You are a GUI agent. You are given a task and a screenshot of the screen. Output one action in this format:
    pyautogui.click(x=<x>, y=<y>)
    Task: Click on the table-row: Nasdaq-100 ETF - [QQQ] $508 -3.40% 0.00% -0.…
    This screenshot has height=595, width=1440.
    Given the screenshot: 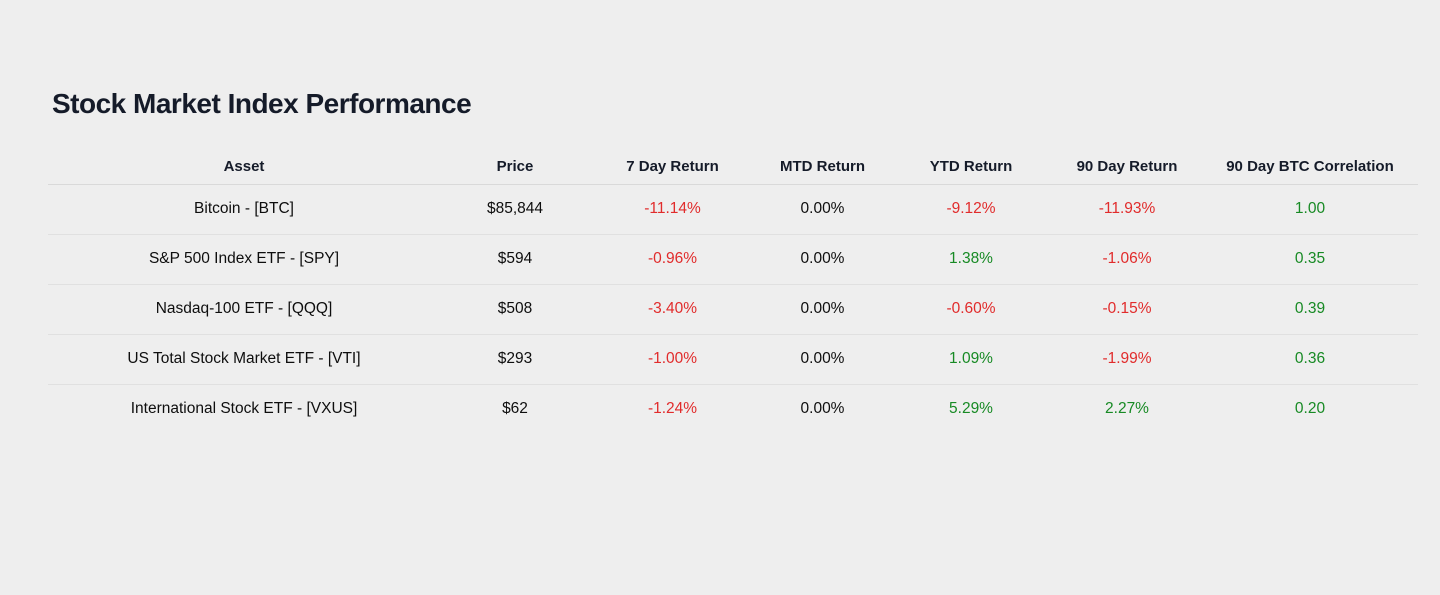 What is the action you would take?
    pyautogui.click(x=733, y=309)
    